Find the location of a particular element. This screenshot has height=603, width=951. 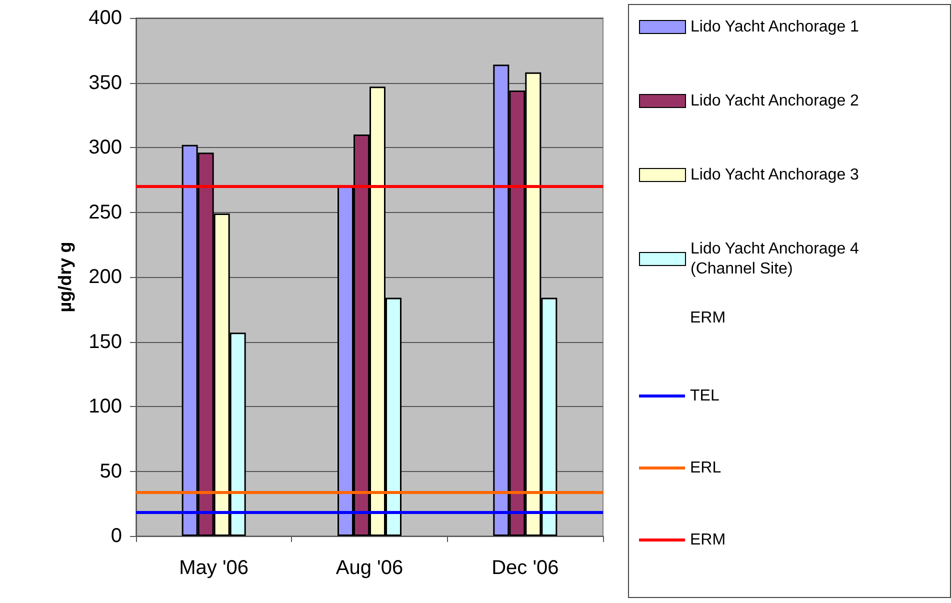

legend-label: TEL is located at coordinates (705, 396).